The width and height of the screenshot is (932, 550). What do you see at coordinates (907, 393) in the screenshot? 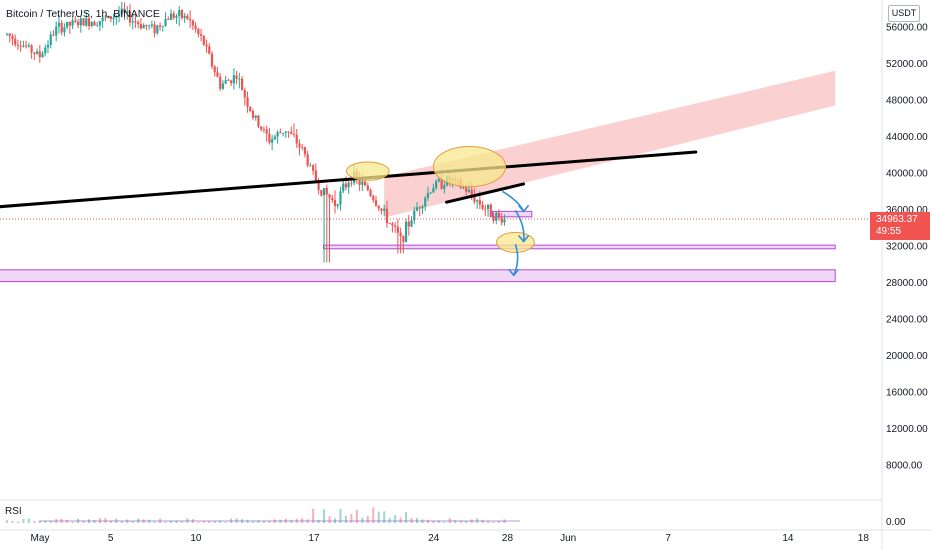
I see `y-tick-label: 16000.00` at bounding box center [907, 393].